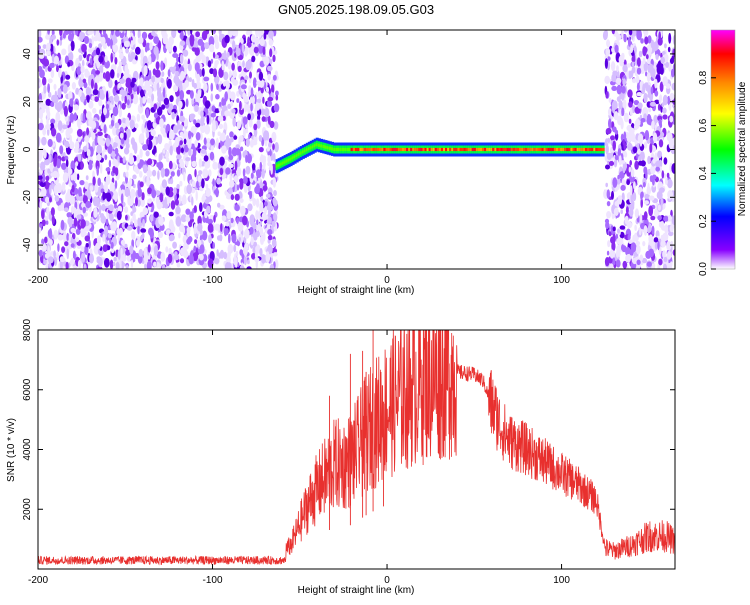 Image resolution: width=750 pixels, height=605 pixels. Describe the element at coordinates (723, 149) in the screenshot. I see `colorbar-frame` at that location.